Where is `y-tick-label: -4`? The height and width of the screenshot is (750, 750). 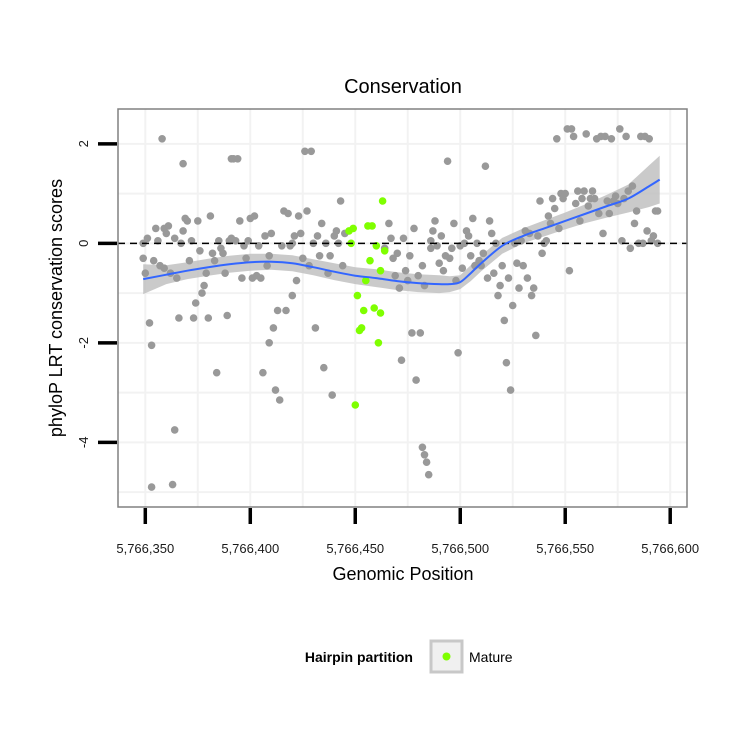 y-tick-label: -4 is located at coordinates (83, 443).